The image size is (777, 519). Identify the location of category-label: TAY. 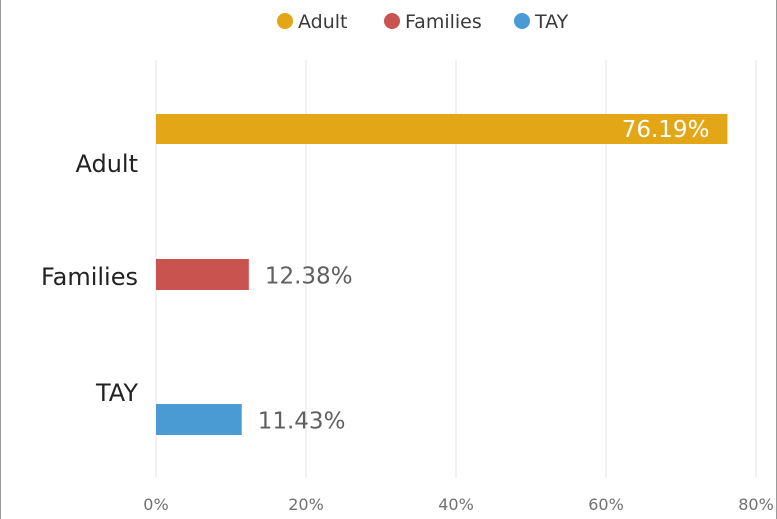
(116, 393).